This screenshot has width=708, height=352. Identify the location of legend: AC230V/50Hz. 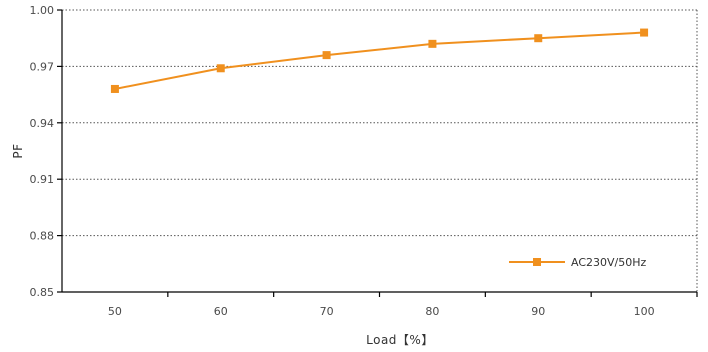
(578, 262).